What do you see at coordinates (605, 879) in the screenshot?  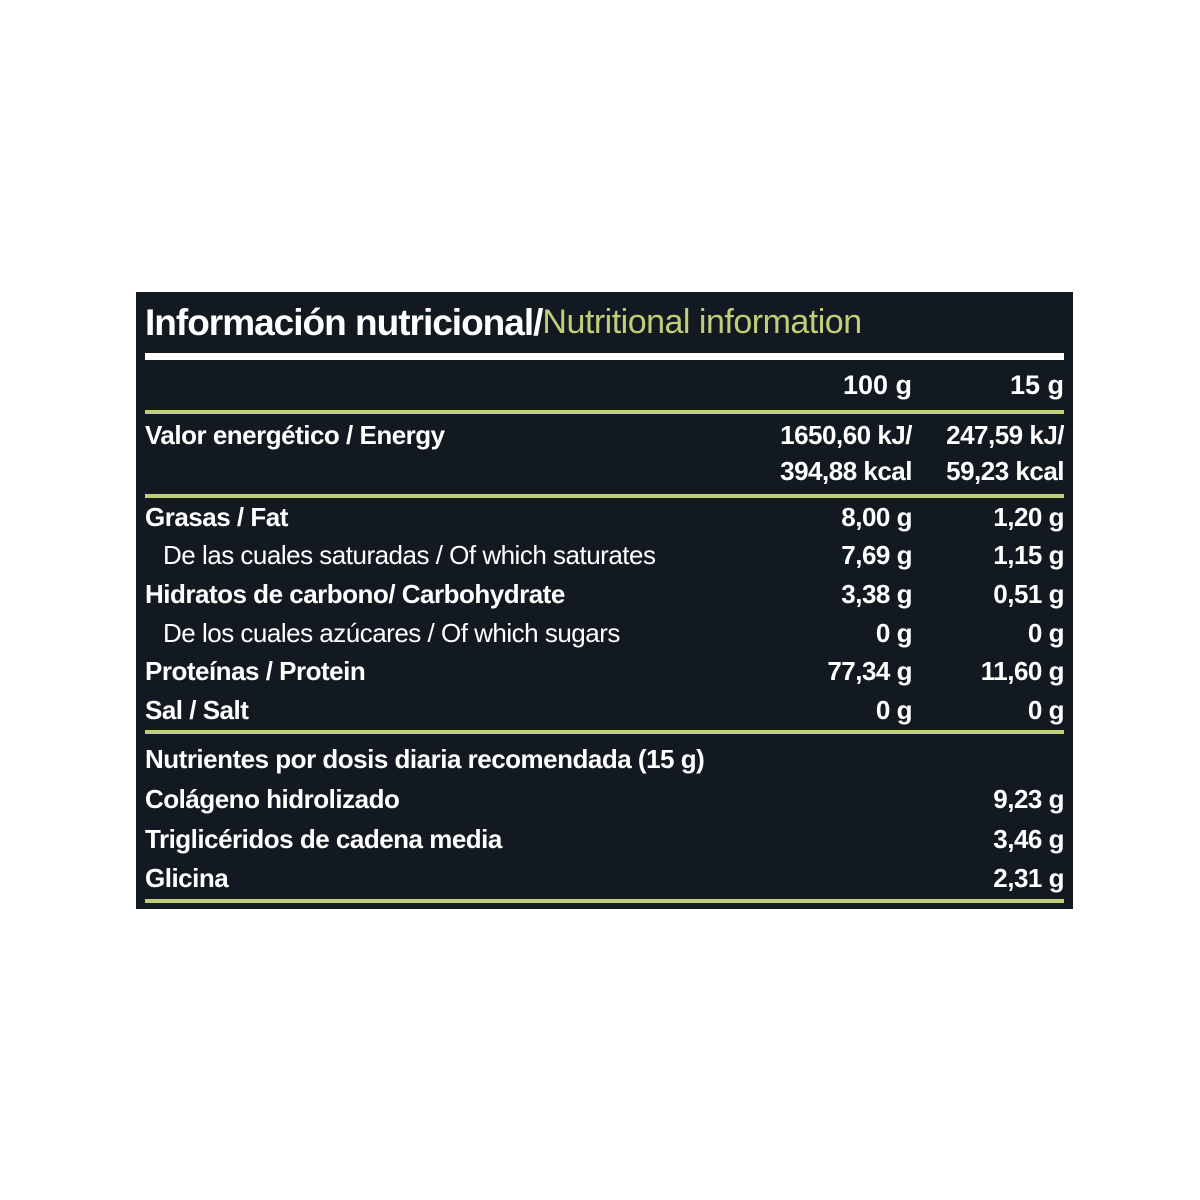 I see `daily-dose-row: Glicina 2,31 g` at bounding box center [605, 879].